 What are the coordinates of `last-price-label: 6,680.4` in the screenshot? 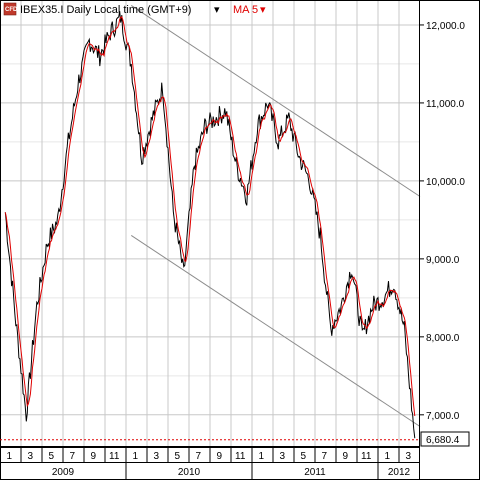 It's located at (443, 440).